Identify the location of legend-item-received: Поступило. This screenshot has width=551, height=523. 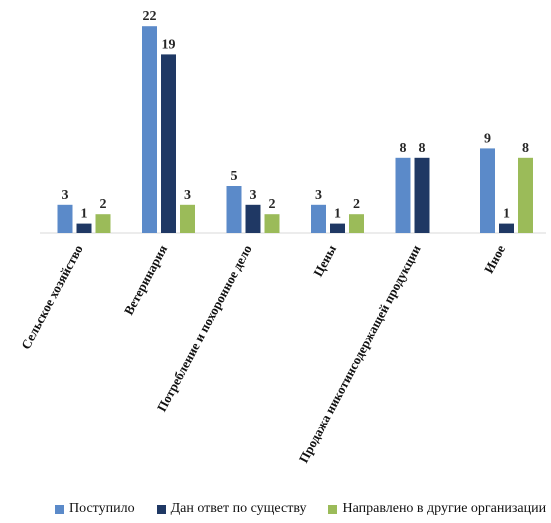
(95, 509).